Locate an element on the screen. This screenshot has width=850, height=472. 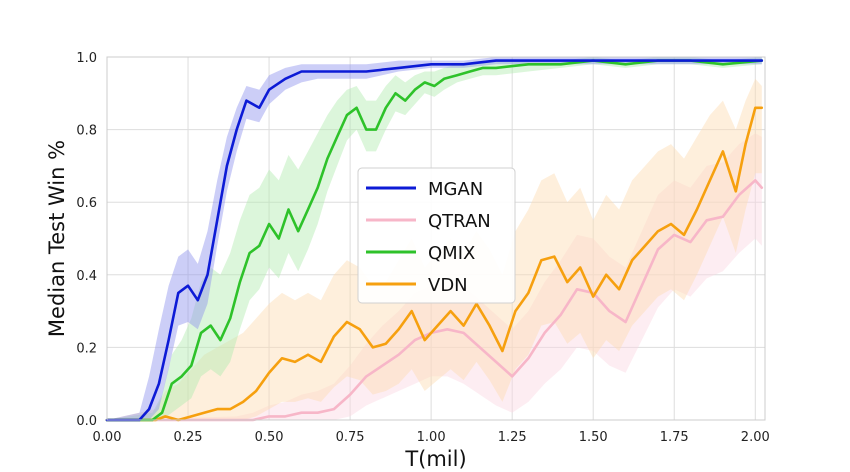
x-tick-label: 1.25 is located at coordinates (512, 437).